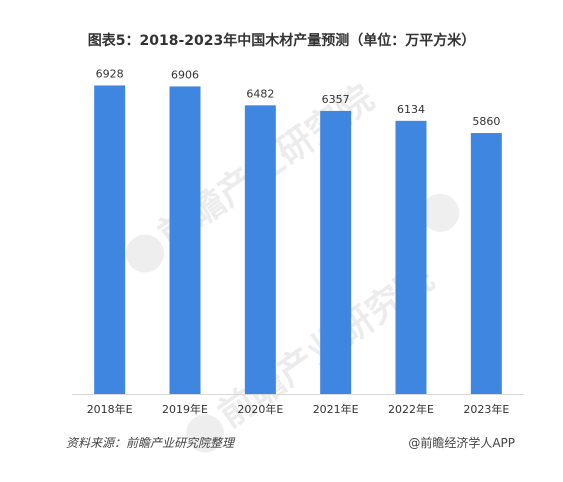 Image resolution: width=563 pixels, height=482 pixels. I want to click on source-note: 资料来源：前瞻产业研究院整理, so click(150, 443).